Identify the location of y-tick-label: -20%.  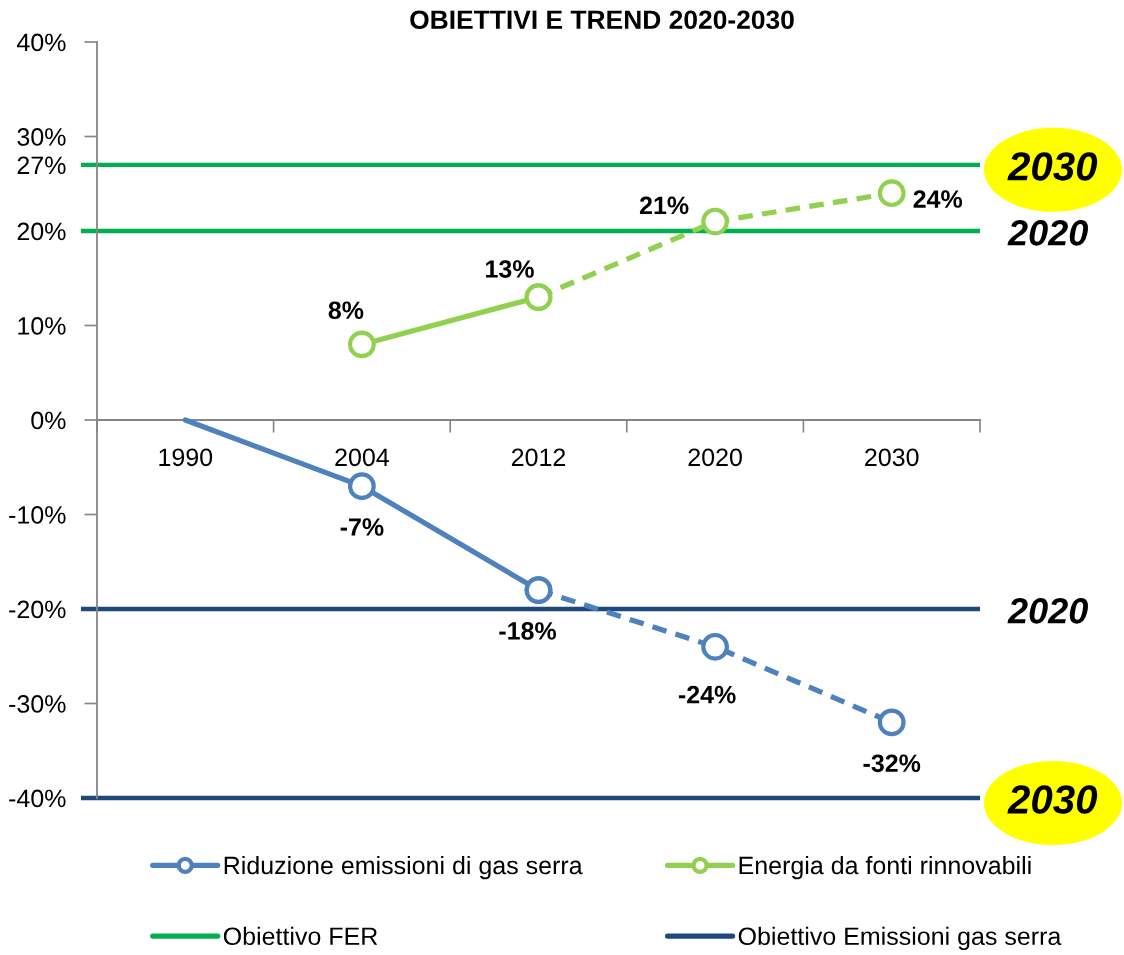
(37, 609).